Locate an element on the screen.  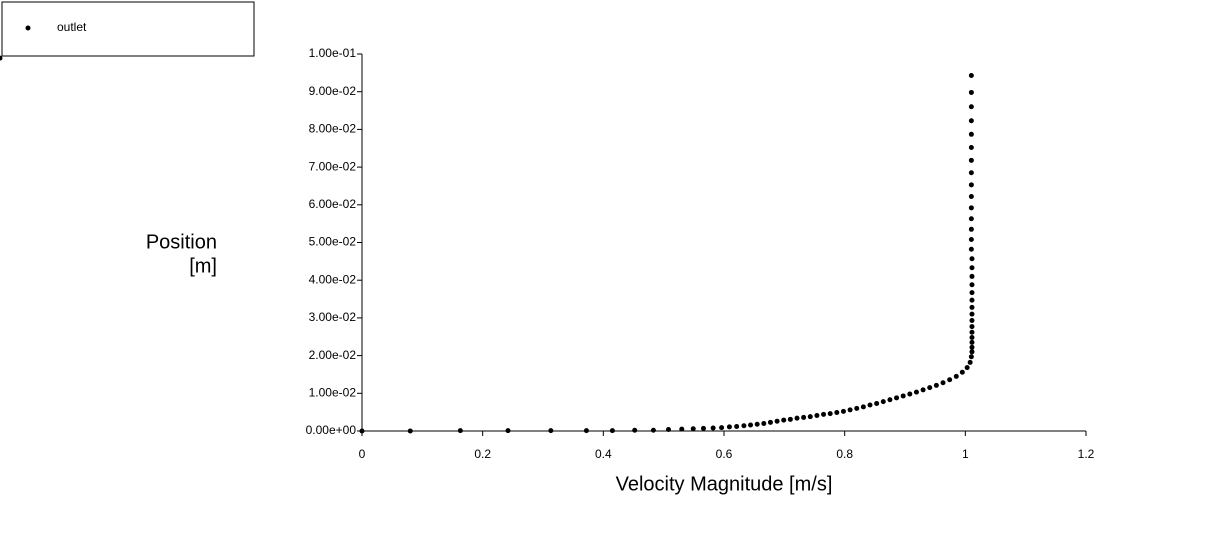
legend-box is located at coordinates (128, 29).